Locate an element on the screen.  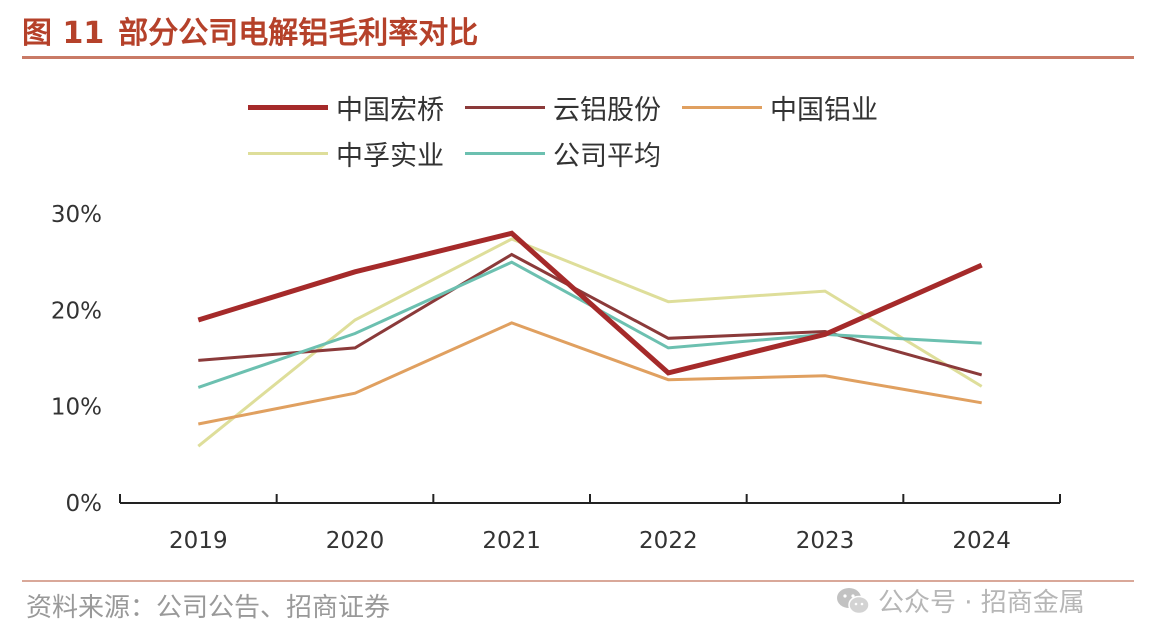
y-tick-label: 10% is located at coordinates (76, 408).